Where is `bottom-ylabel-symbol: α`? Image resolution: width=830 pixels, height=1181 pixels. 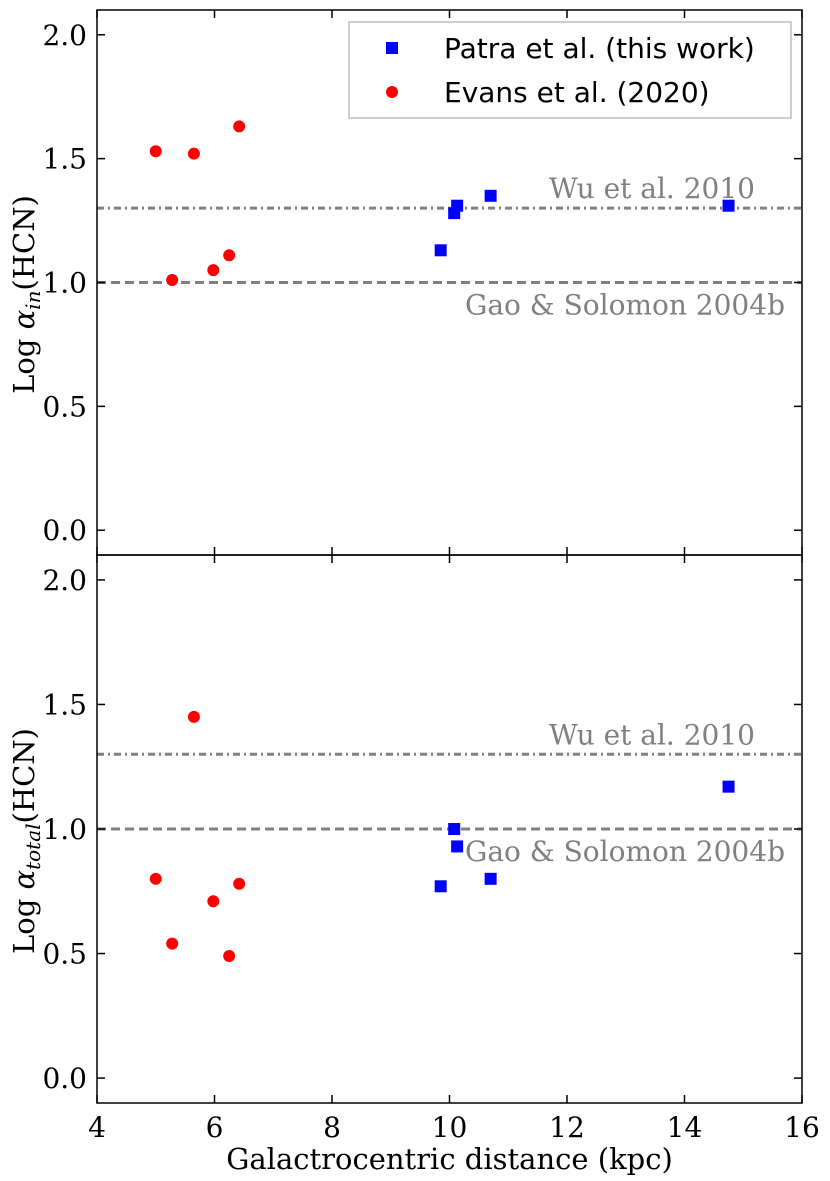
bottom-ylabel-symbol: α is located at coordinates (24, 880).